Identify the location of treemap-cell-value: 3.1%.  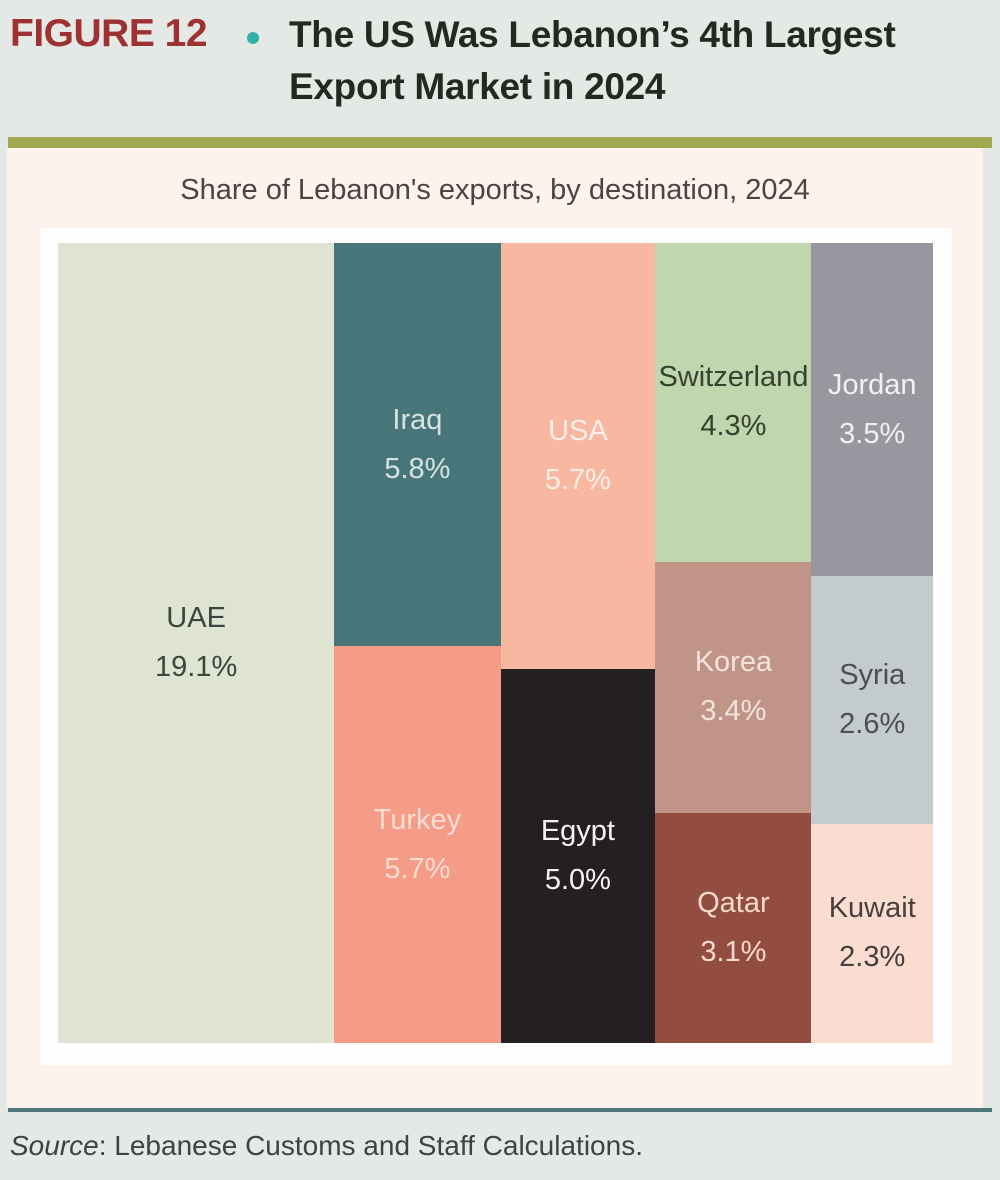
(733, 952).